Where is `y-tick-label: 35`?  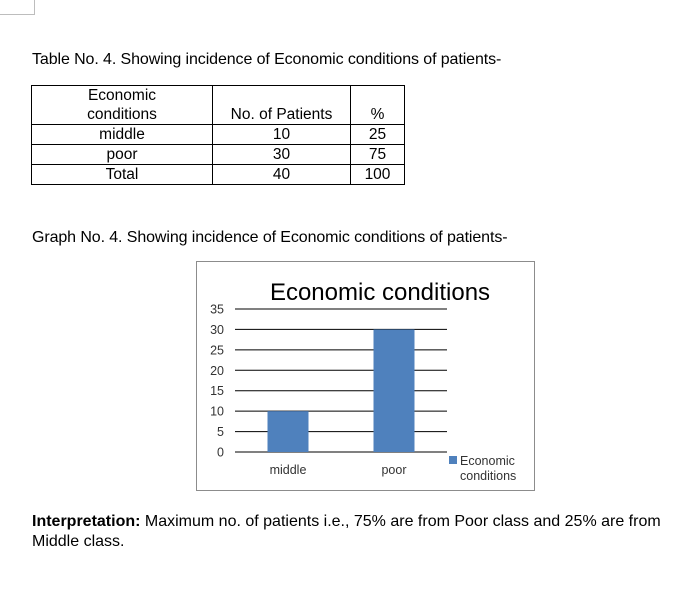 y-tick-label: 35 is located at coordinates (217, 310).